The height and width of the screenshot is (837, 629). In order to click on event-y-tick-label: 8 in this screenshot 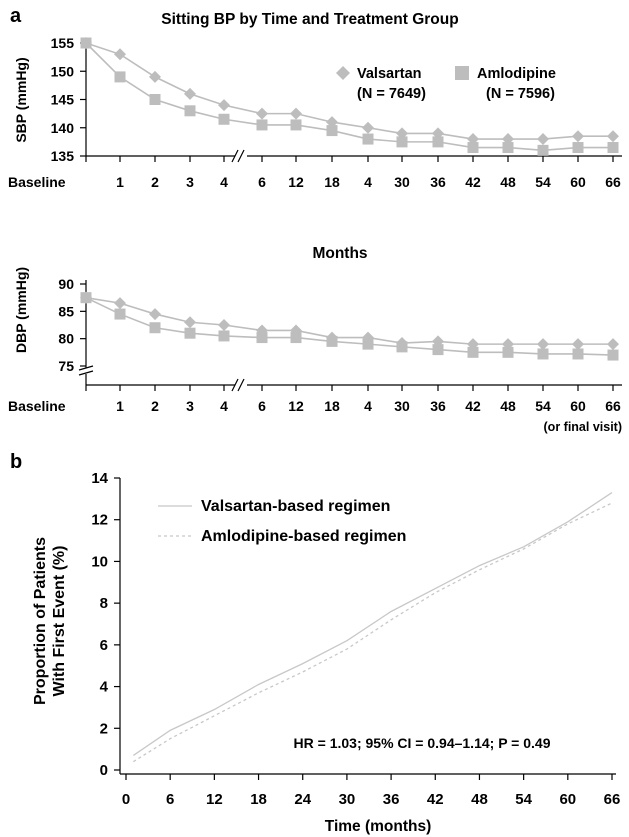, I will do `click(104, 603)`.